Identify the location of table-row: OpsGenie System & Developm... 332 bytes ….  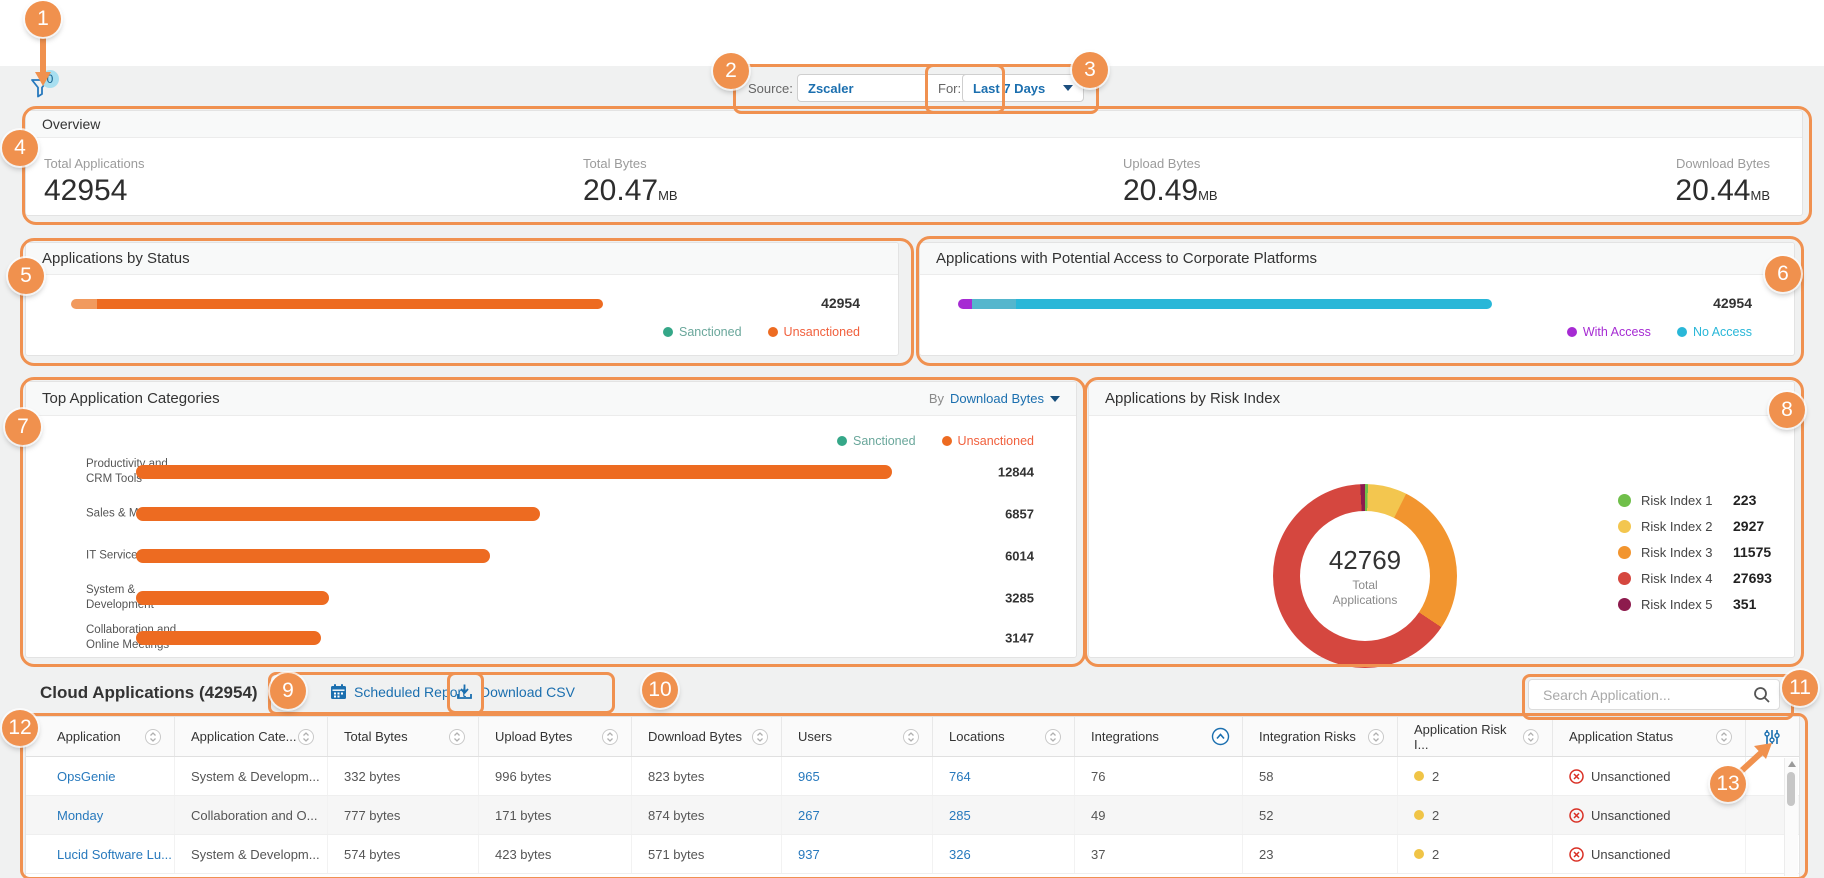
(912, 776).